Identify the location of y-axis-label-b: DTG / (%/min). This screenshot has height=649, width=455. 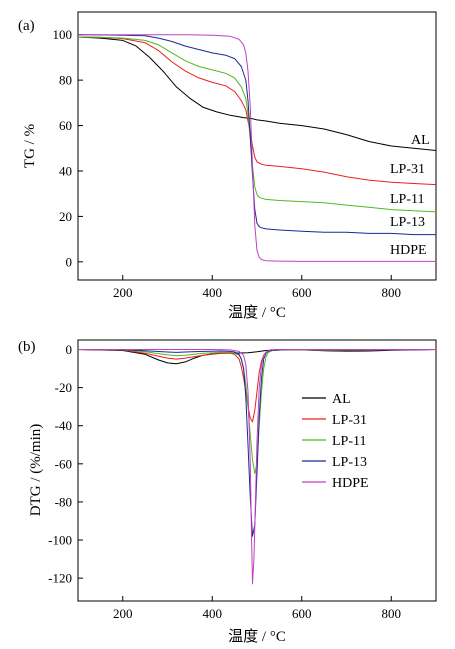
(36, 470).